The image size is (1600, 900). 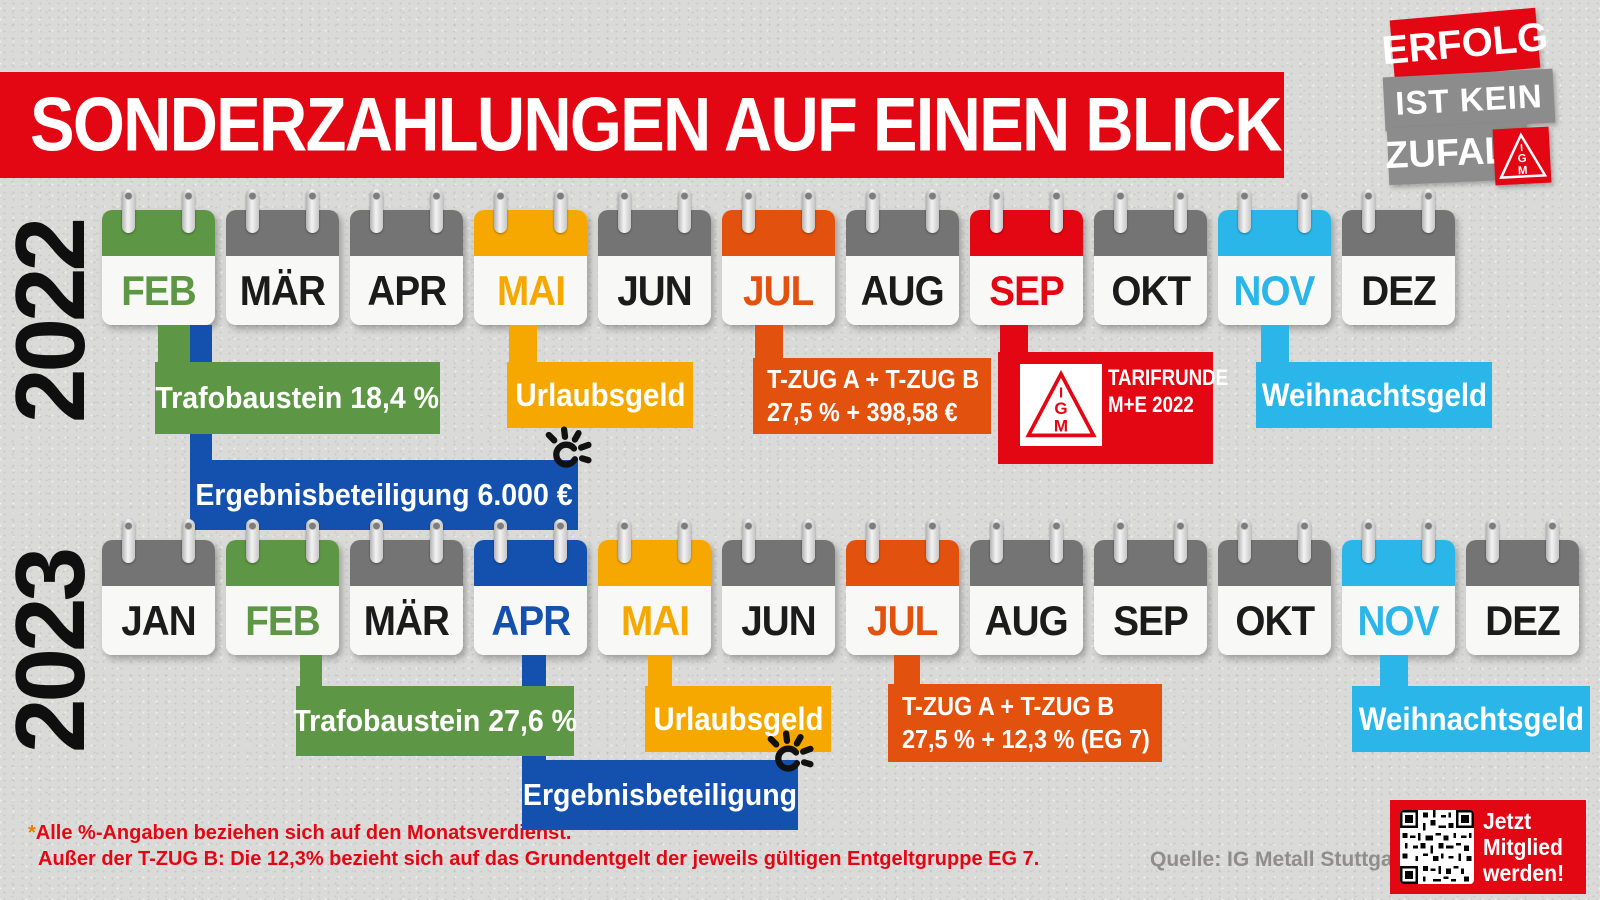 I want to click on membership-badge: Jetzt Mitglied werden!, so click(x=1488, y=847).